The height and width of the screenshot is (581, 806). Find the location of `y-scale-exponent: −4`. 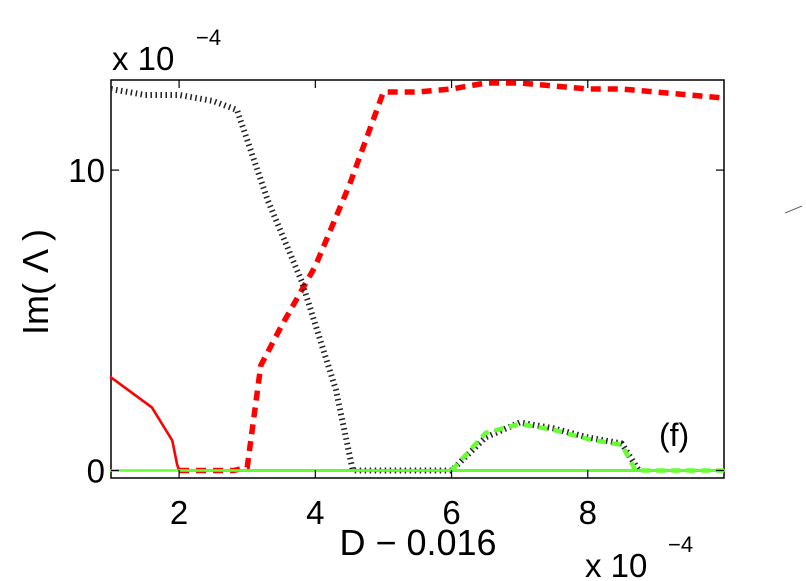

y-scale-exponent: −4 is located at coordinates (208, 37).